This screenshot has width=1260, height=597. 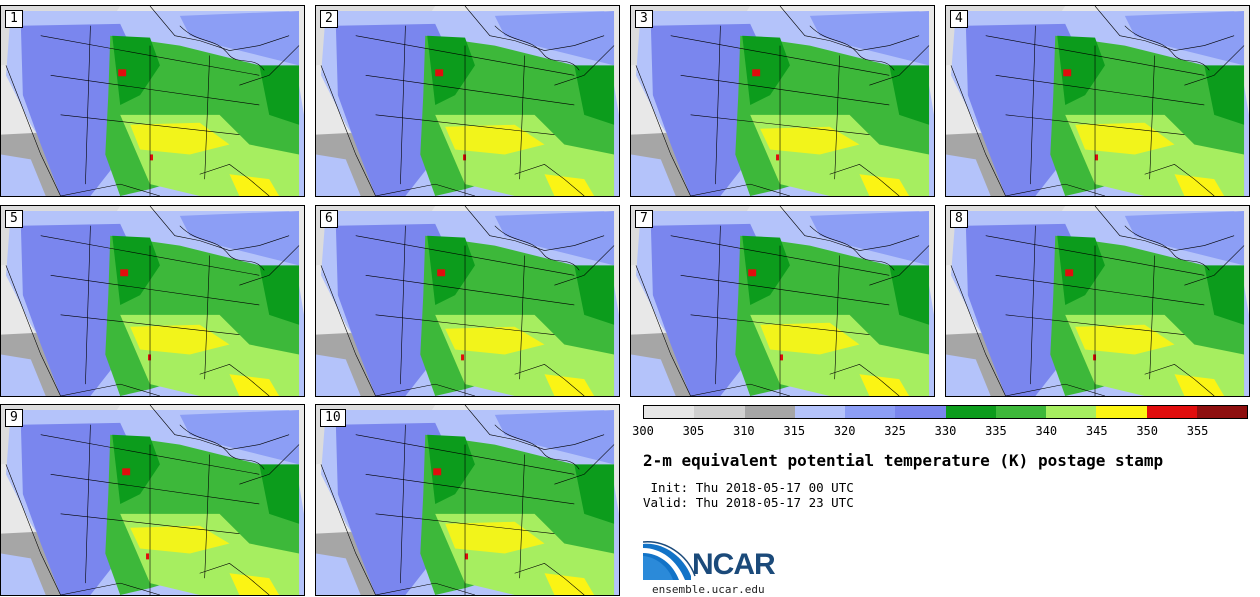 I want to click on member-number-label: 5, so click(x=14, y=219).